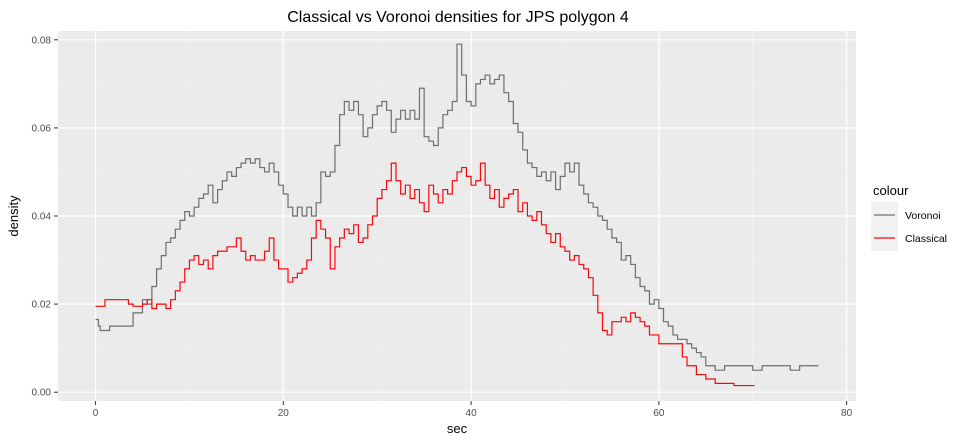  Describe the element at coordinates (42, 40) in the screenshot. I see `y-tick-label: 0.08` at that location.